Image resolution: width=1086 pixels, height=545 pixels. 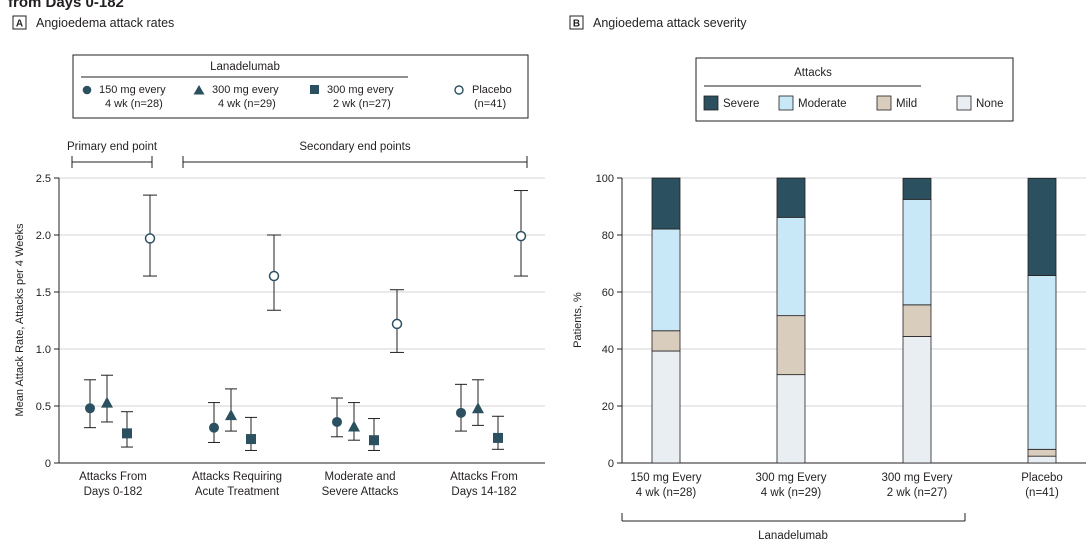 What do you see at coordinates (1042, 493) in the screenshot?
I see `panel-b-category-label: (n=41)` at bounding box center [1042, 493].